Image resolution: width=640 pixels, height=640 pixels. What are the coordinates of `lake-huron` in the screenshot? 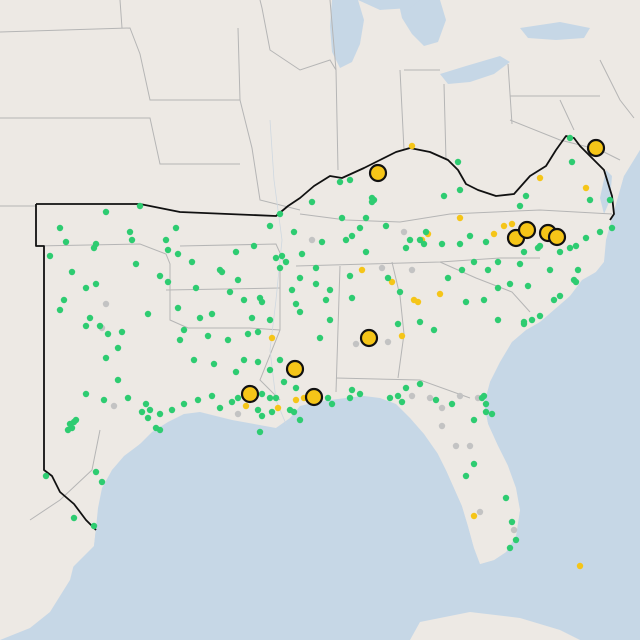 It's located at (422, 23).